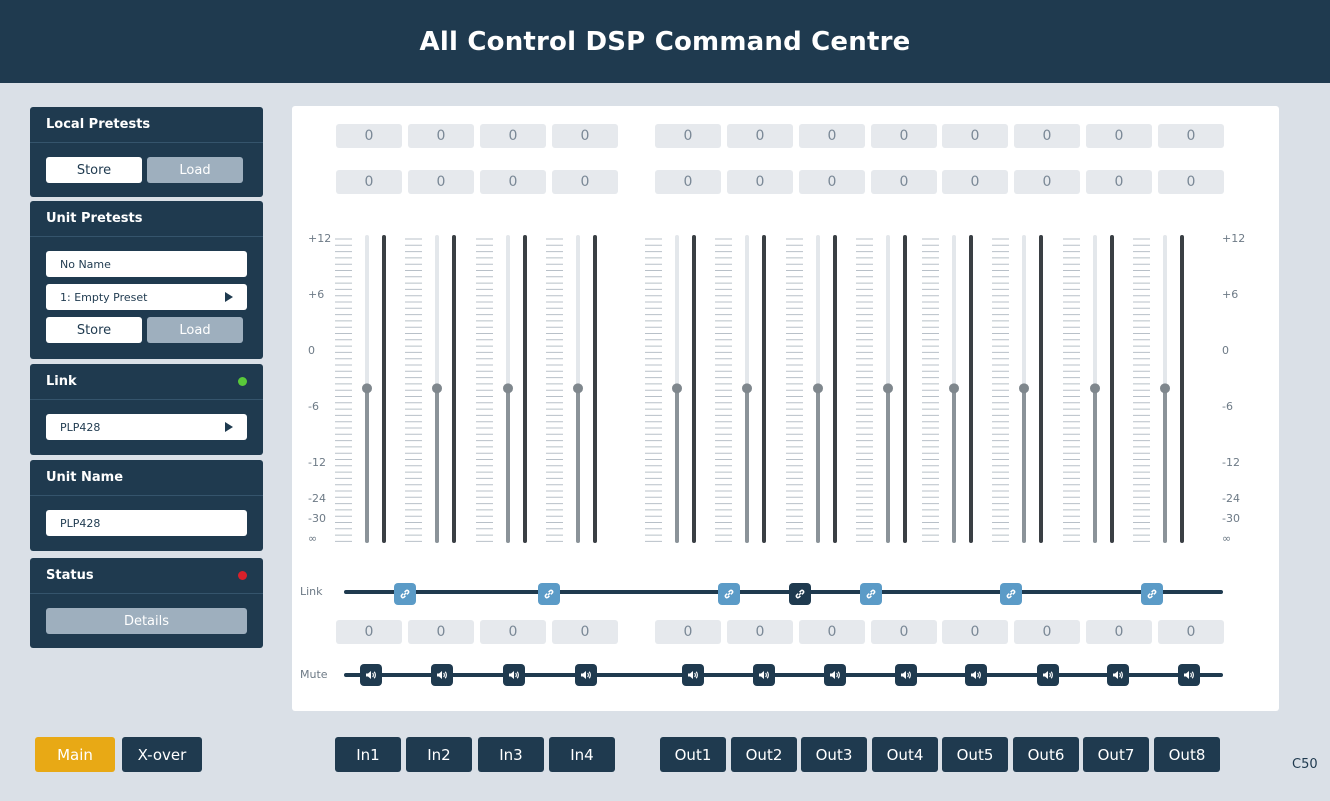 This screenshot has height=801, width=1330. I want to click on main-tab: Main, so click(75, 754).